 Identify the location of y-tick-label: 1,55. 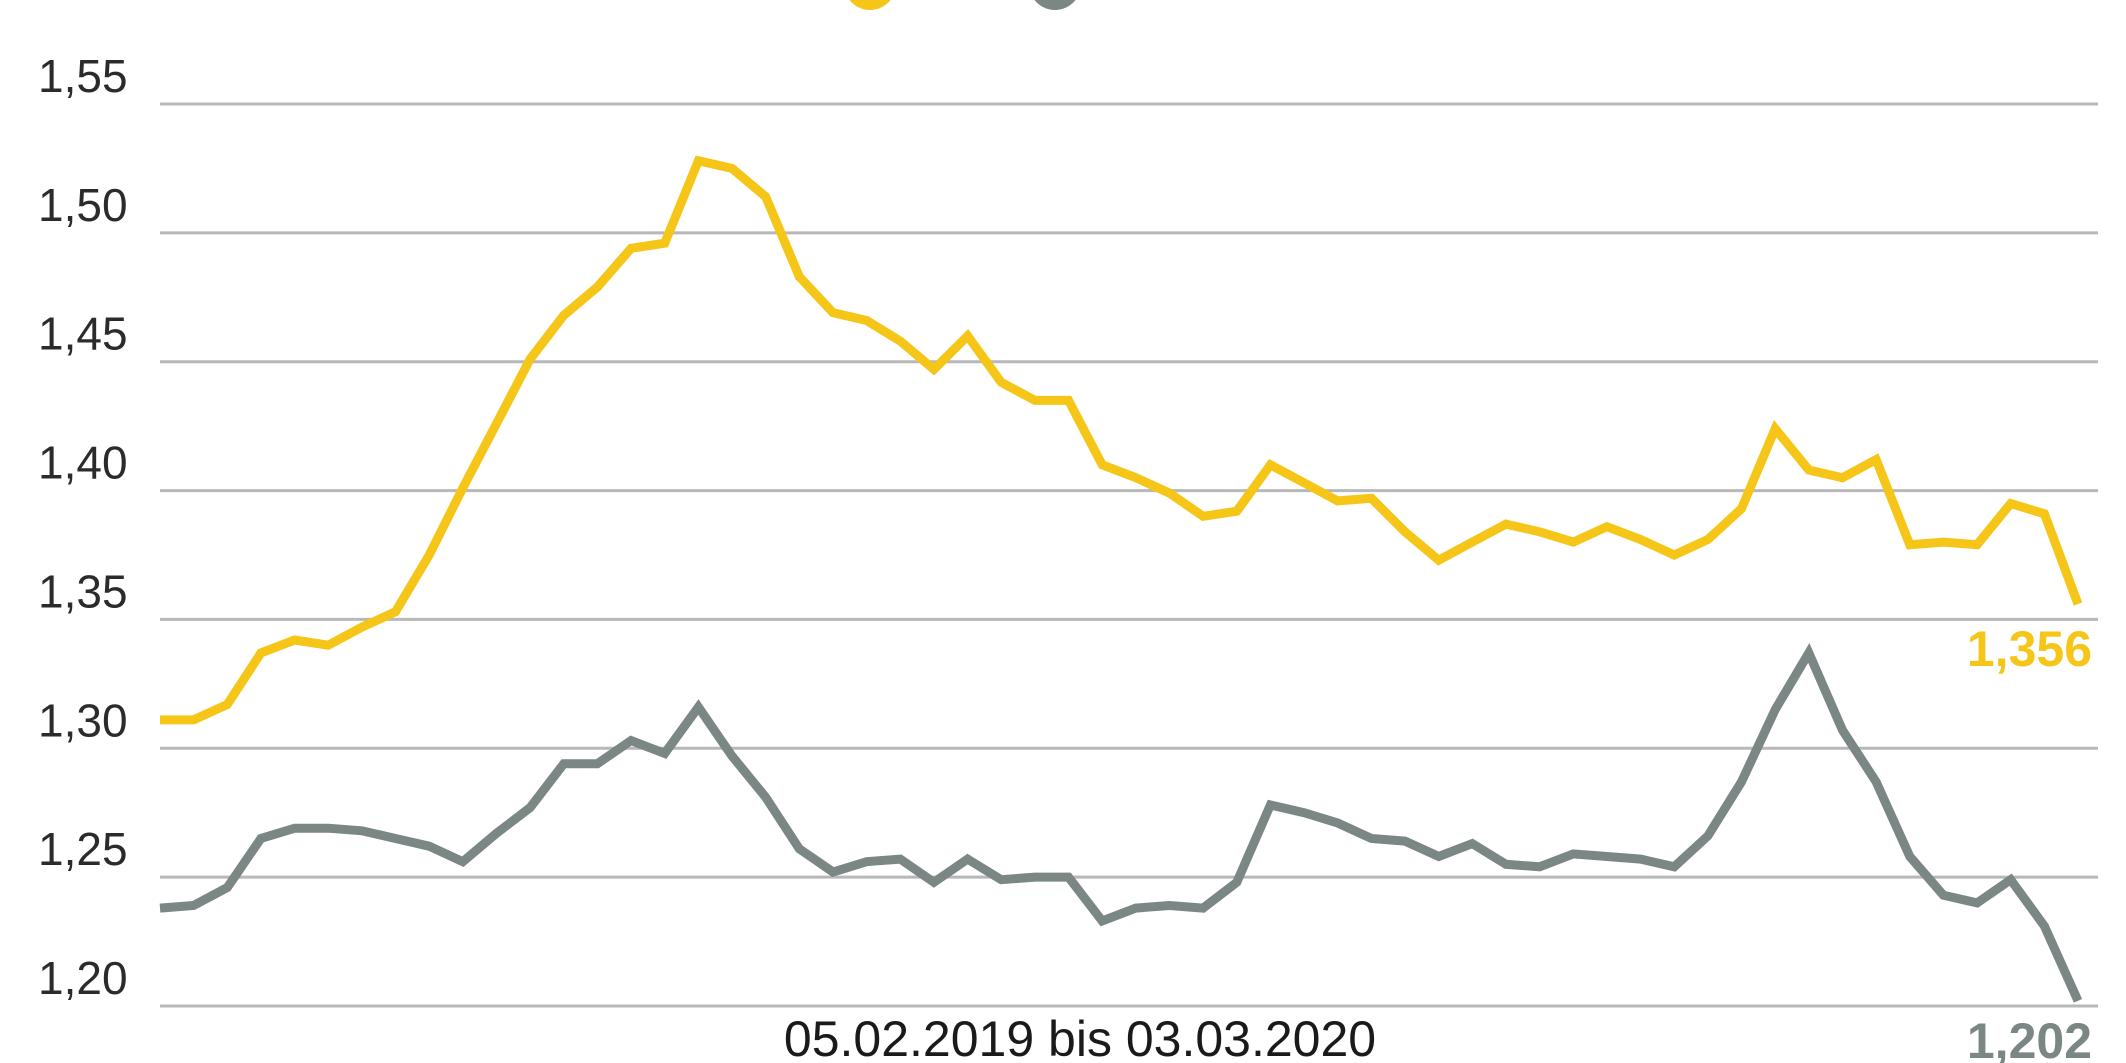
(83, 76).